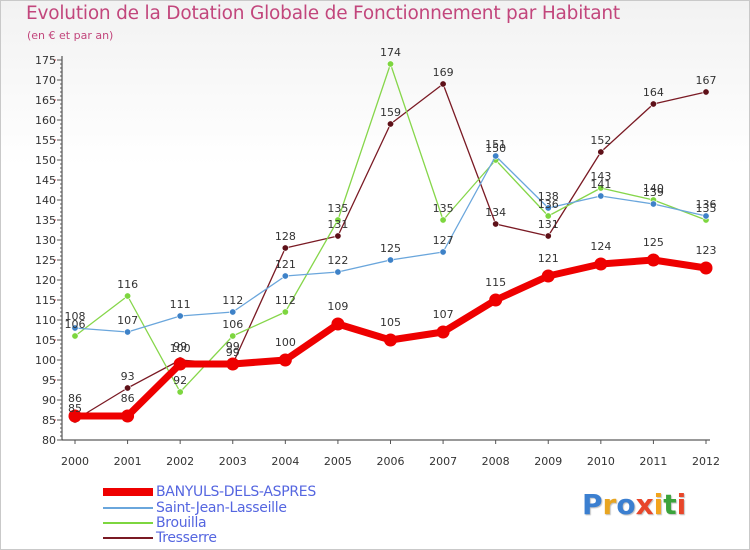 The height and width of the screenshot is (550, 750). I want to click on x-tick-label: 2011, so click(653, 461).